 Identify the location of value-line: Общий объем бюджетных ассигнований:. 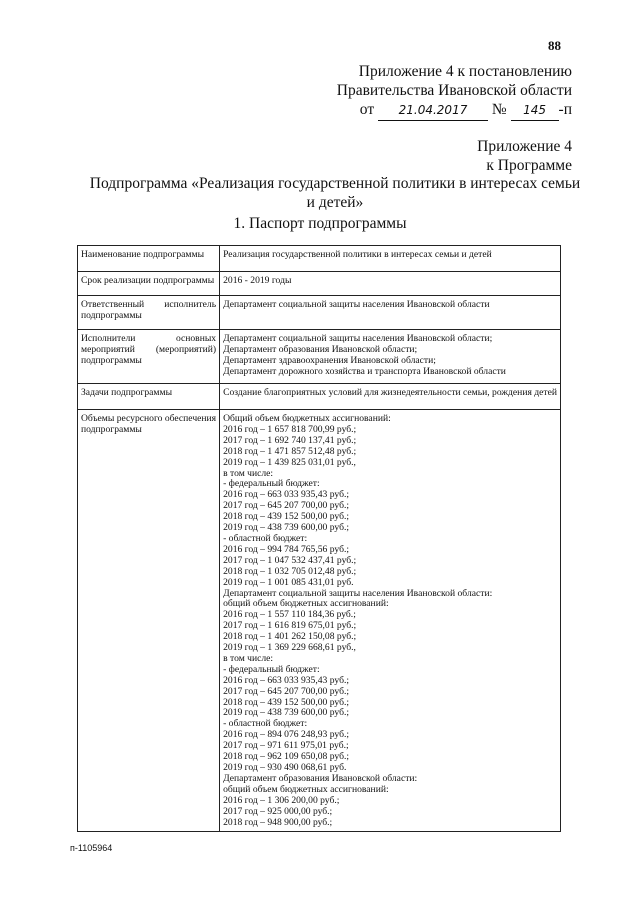
(307, 418).